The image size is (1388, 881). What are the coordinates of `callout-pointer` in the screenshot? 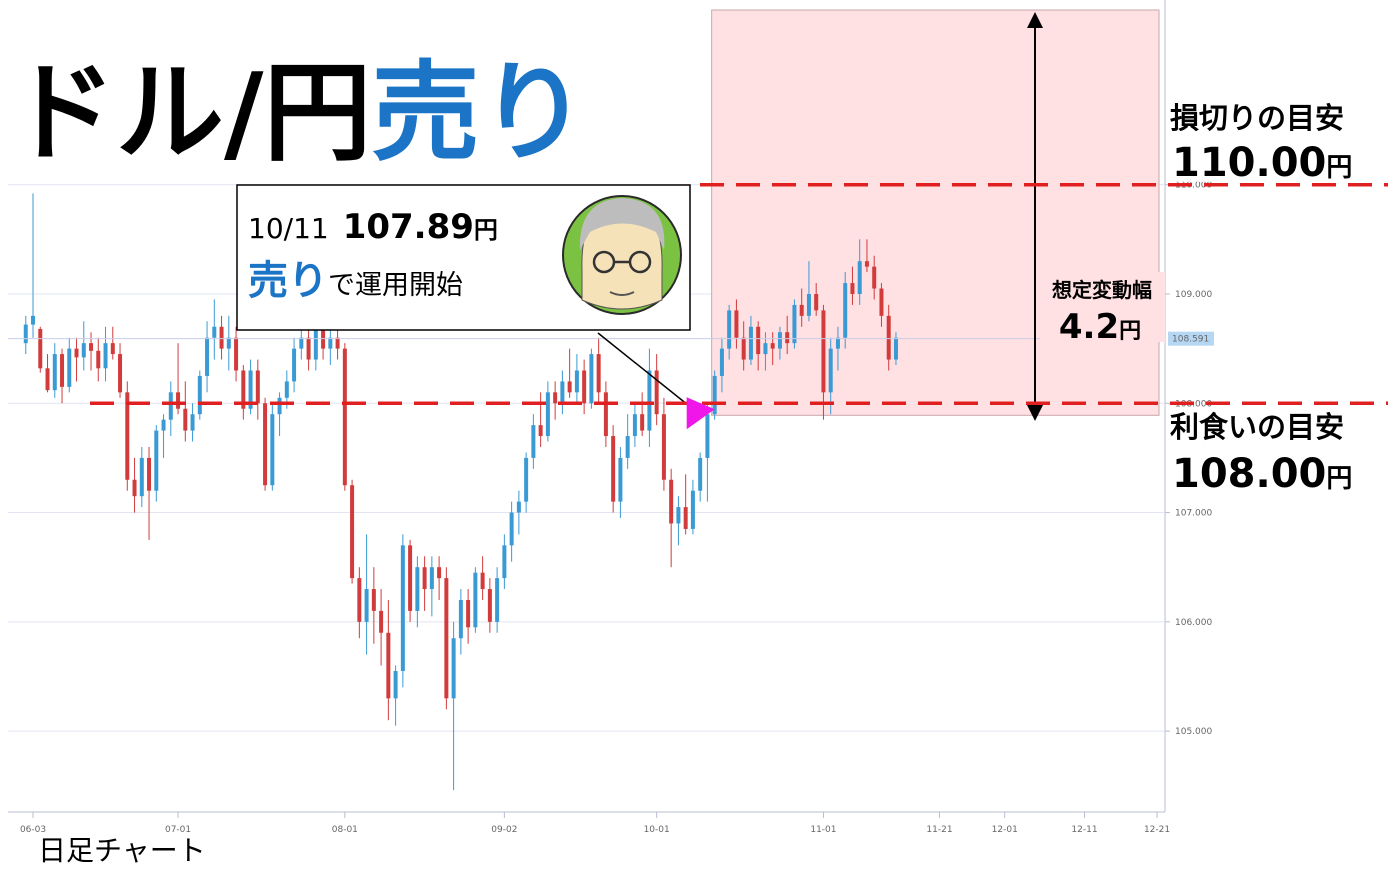 It's located at (643, 369).